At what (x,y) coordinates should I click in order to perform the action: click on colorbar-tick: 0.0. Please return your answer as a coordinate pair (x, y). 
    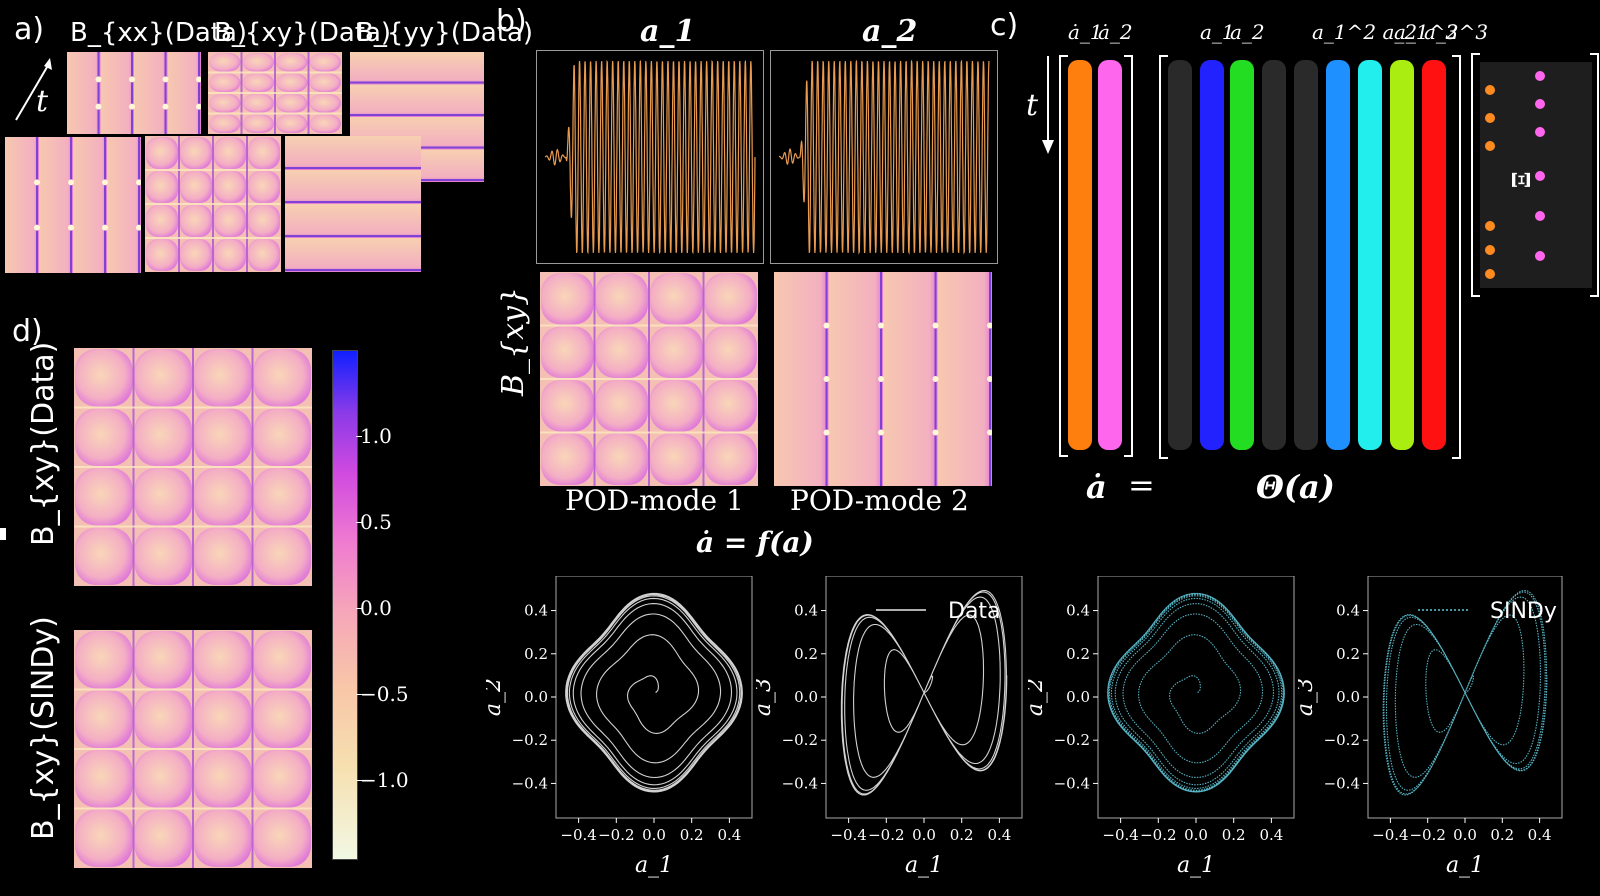
    Looking at the image, I should click on (376, 608).